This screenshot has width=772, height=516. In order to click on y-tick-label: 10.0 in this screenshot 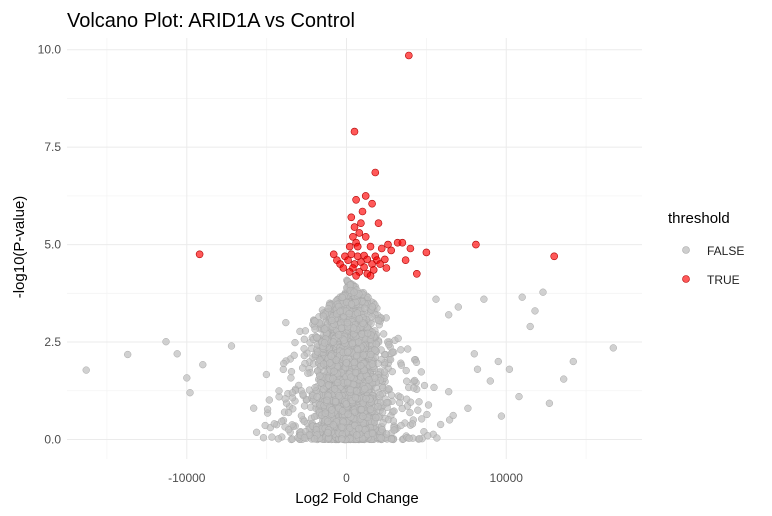, I will do `click(50, 50)`.